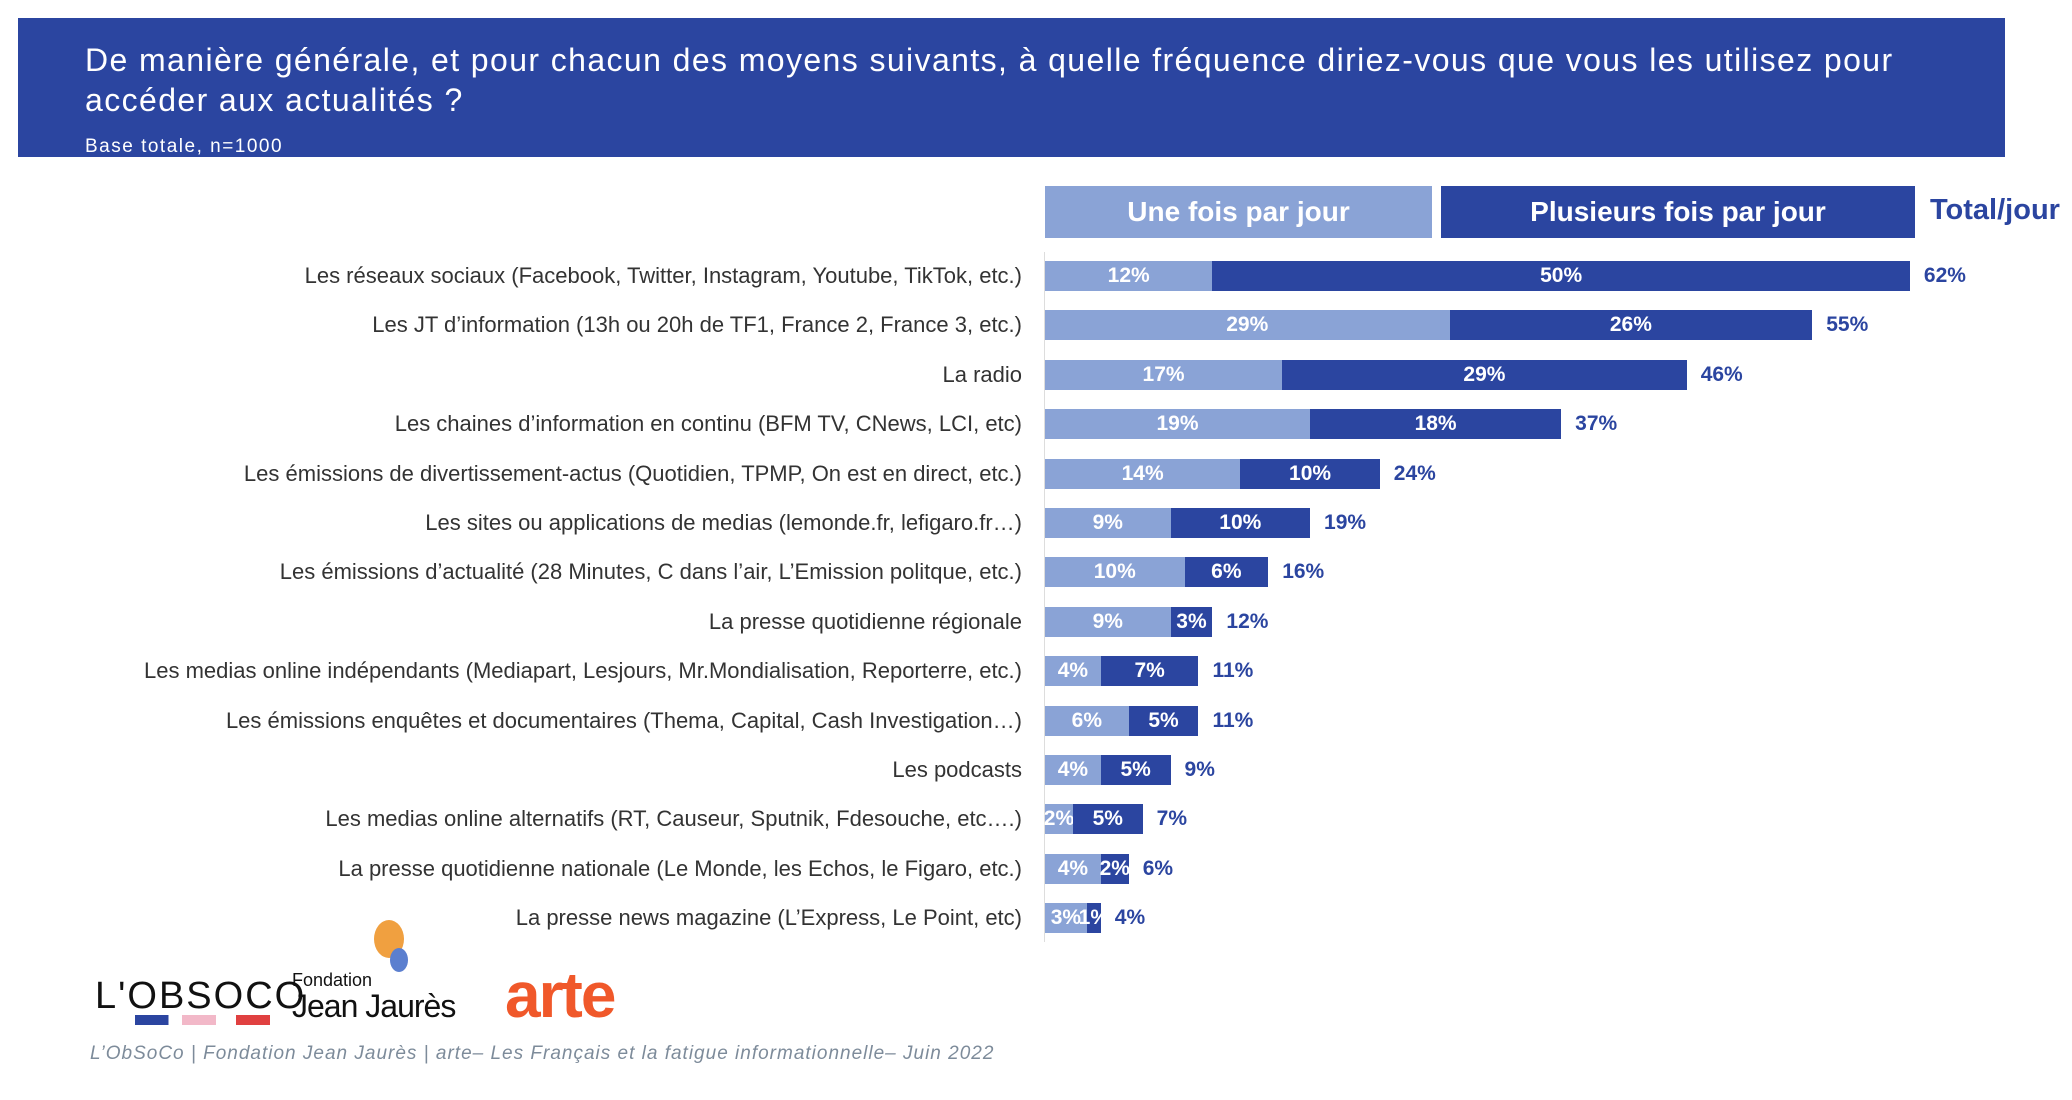  I want to click on total-value: 46%, so click(1721, 374).